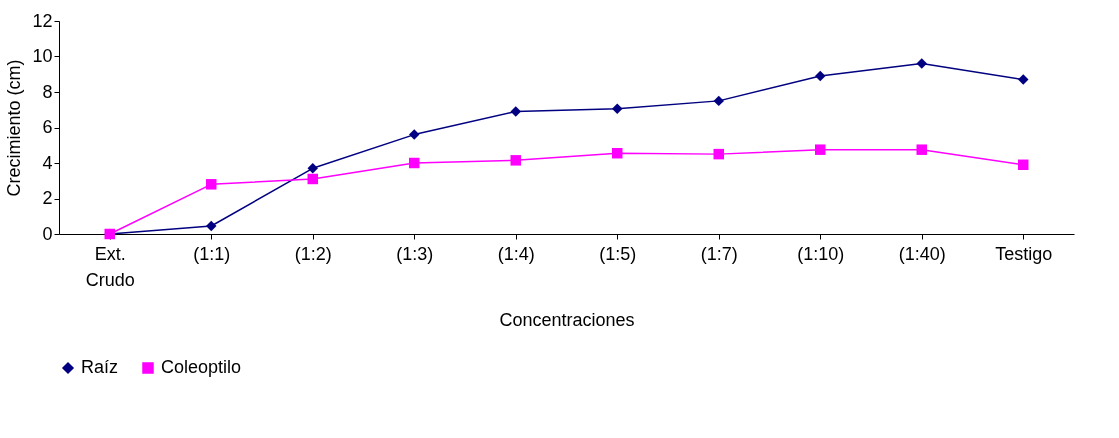  What do you see at coordinates (110, 266) in the screenshot?
I see `x-tick-label: Ext. Crudo` at bounding box center [110, 266].